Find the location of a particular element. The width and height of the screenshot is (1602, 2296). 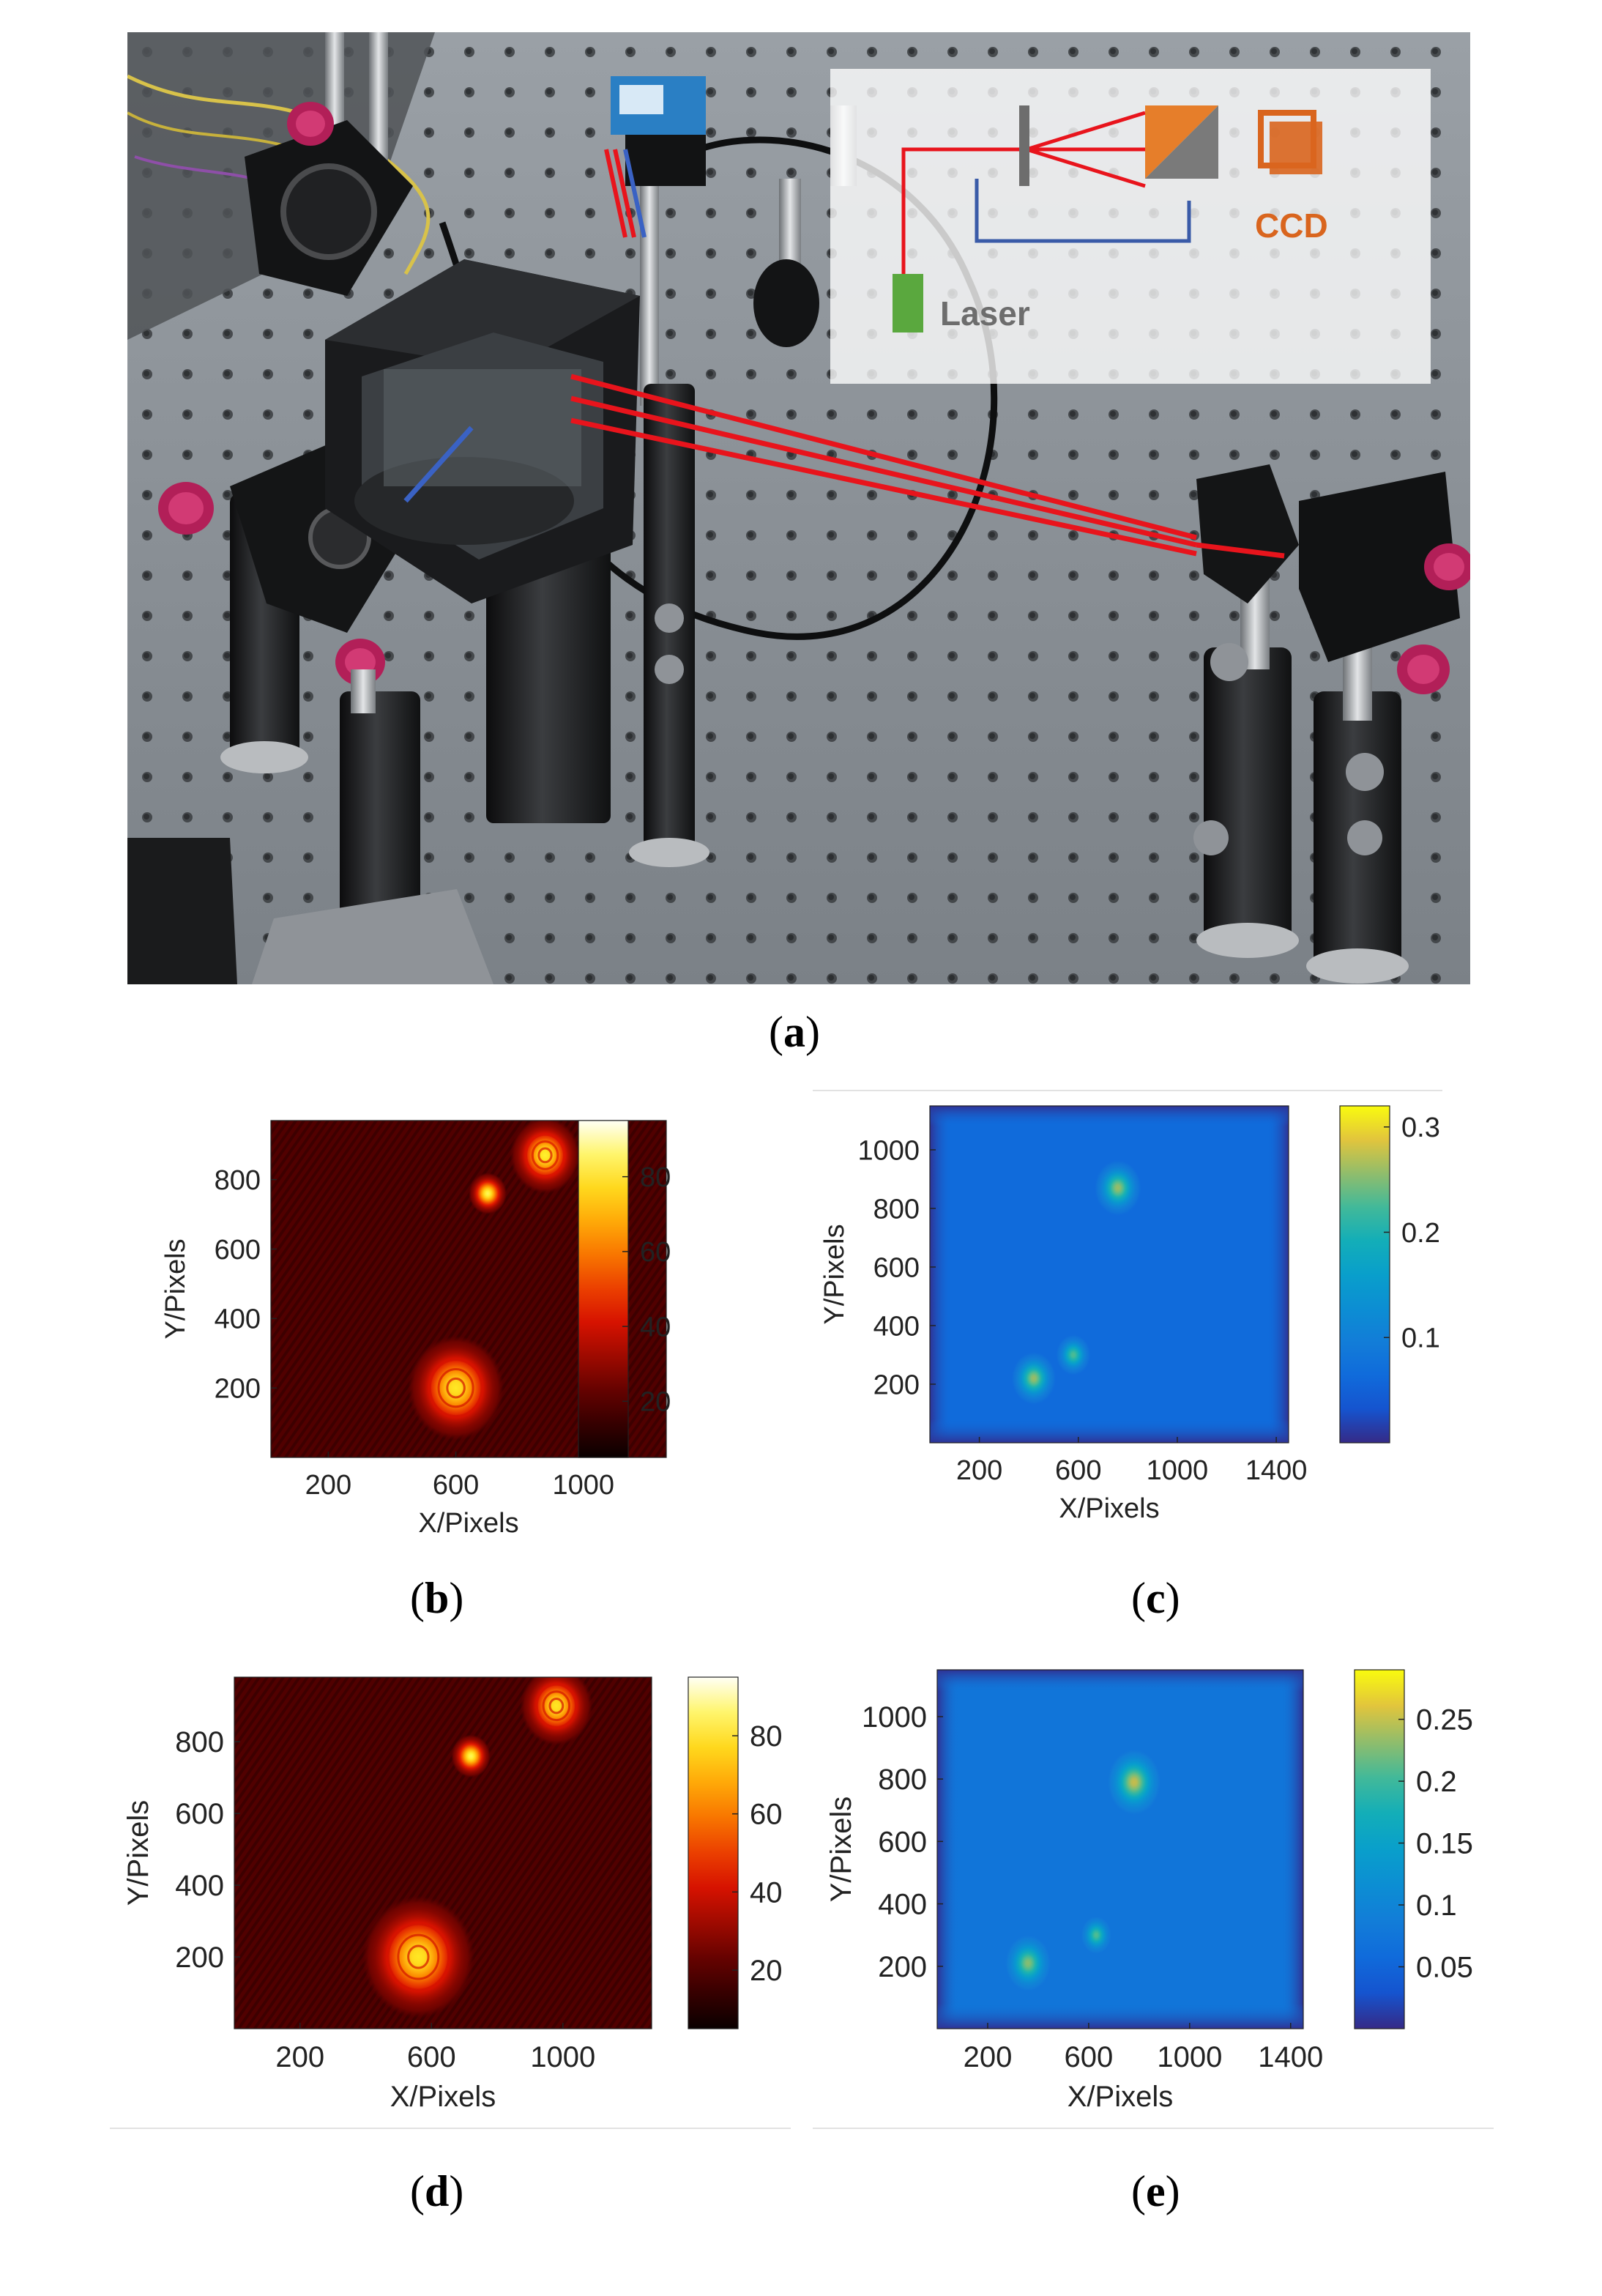

beam-overlay is located at coordinates (844, 354).